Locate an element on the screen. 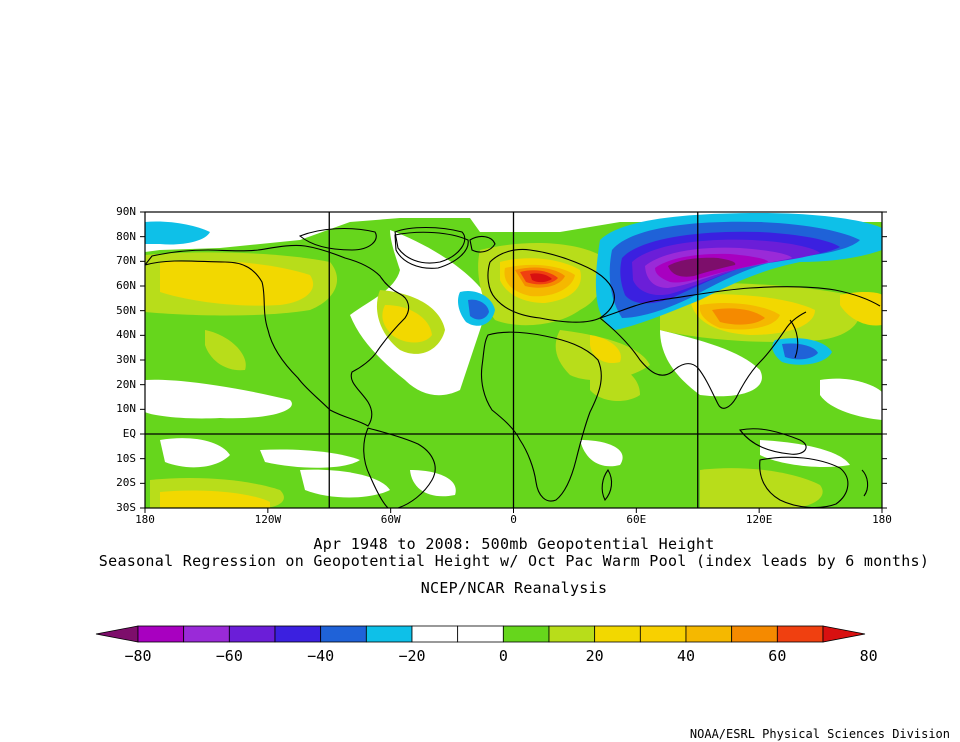 The width and height of the screenshot is (960, 742). longitude-label: 120W is located at coordinates (268, 519).